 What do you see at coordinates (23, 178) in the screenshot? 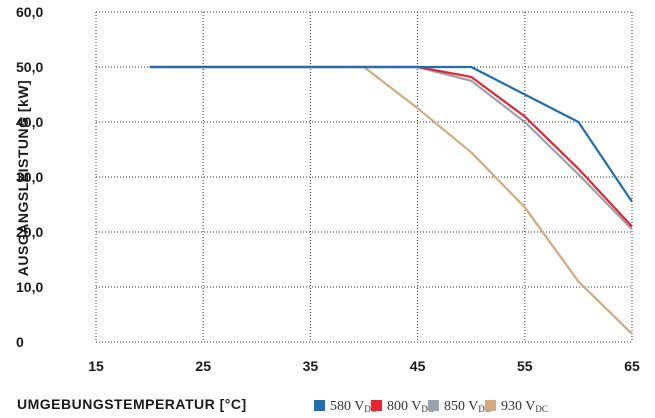
I see `y-axis-label: AUSGANGSLEISTUNG [kW]` at bounding box center [23, 178].